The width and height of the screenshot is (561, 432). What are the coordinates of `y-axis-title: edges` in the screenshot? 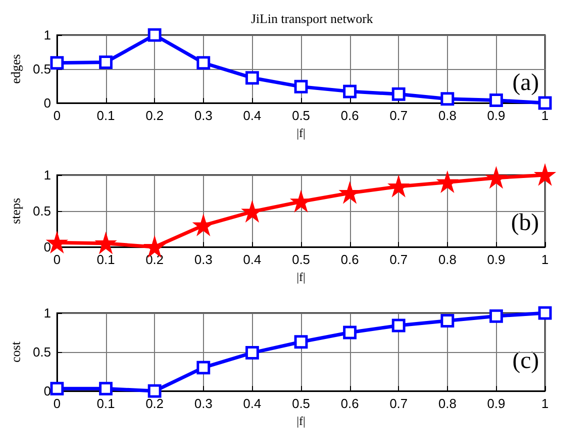 It's located at (16, 69).